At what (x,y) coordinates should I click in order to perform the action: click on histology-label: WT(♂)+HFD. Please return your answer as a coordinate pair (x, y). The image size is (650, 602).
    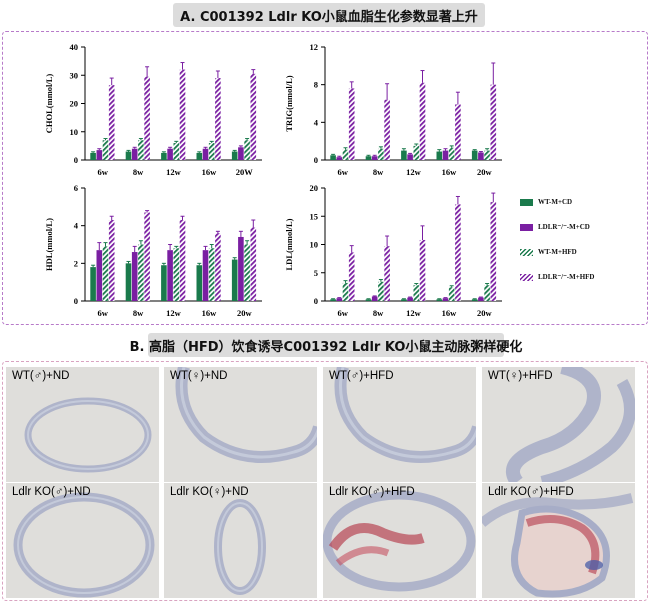
    Looking at the image, I should click on (361, 376).